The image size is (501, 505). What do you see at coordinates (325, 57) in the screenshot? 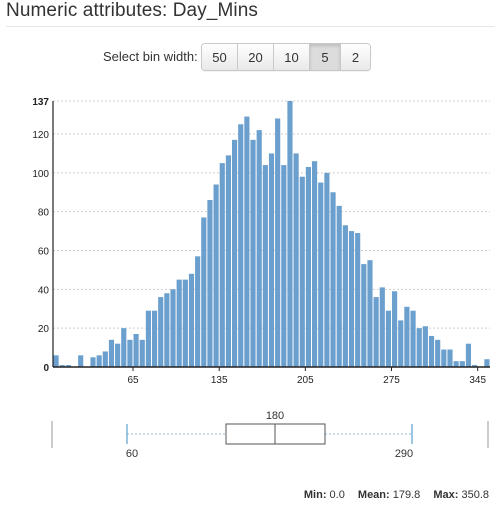
I see `bin-width-5-button: 5` at bounding box center [325, 57].